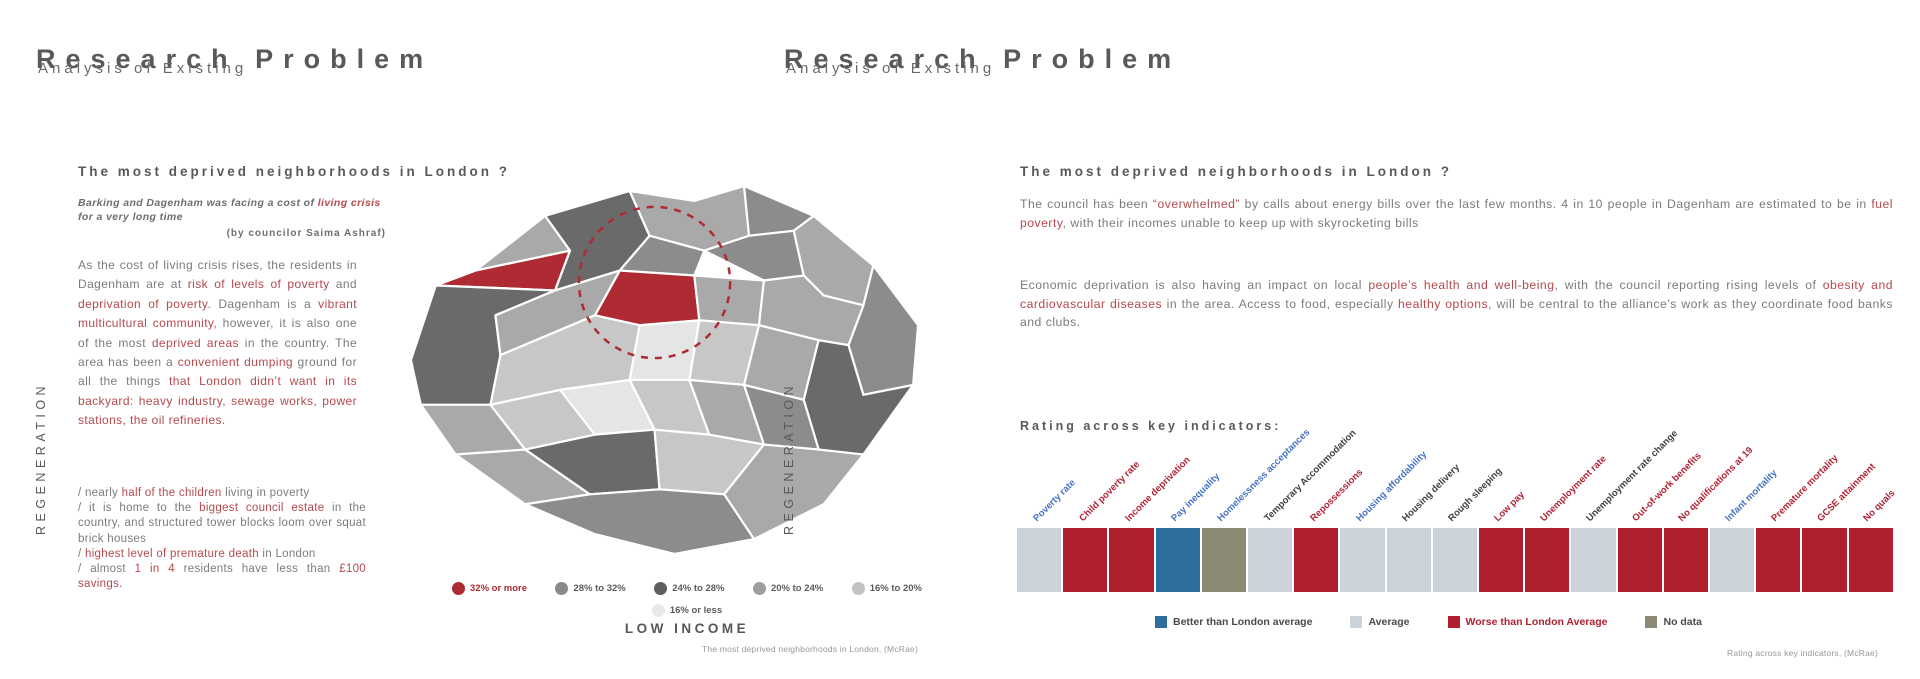  What do you see at coordinates (130, 217) in the screenshot?
I see `text-segment: for a very long time` at bounding box center [130, 217].